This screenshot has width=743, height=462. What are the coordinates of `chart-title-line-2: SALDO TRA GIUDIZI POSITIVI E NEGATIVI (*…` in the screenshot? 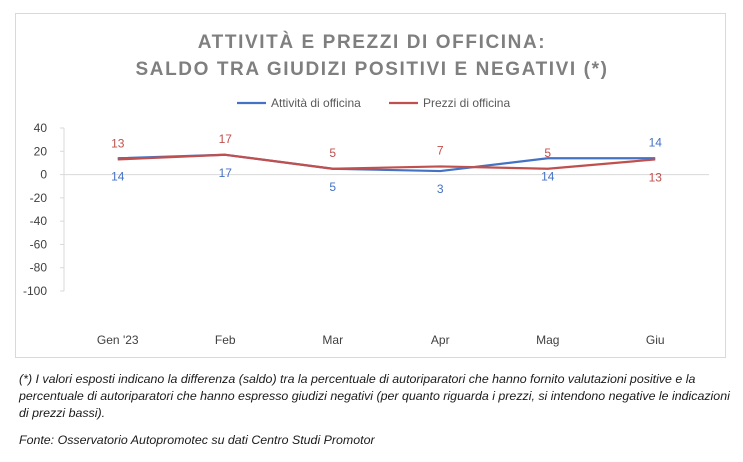 It's located at (371, 69).